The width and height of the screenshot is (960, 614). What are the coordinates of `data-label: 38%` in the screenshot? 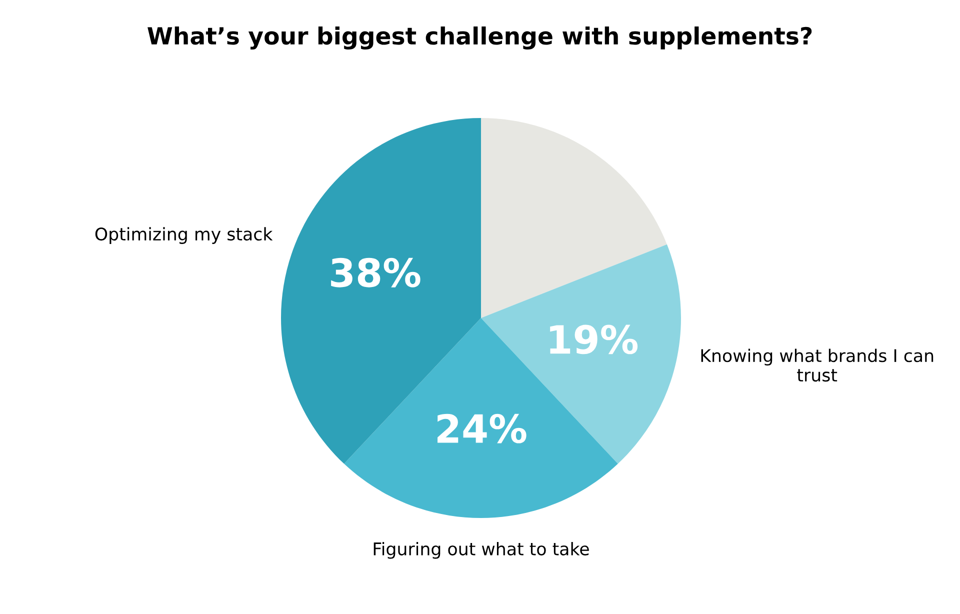 It's located at (375, 273).